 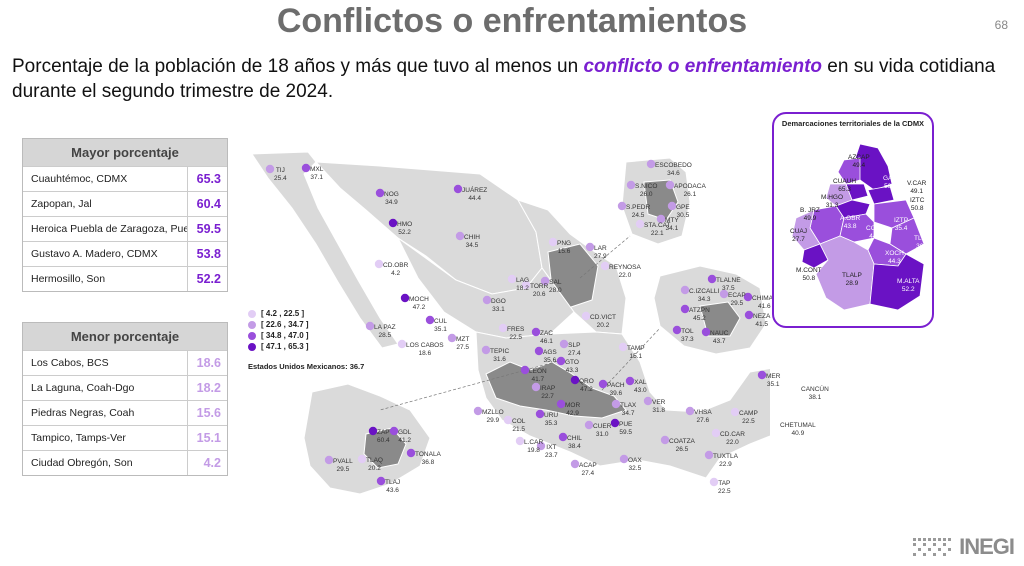 What do you see at coordinates (657, 229) in the screenshot?
I see `city-label: STA.CAT 22.1` at bounding box center [657, 229].